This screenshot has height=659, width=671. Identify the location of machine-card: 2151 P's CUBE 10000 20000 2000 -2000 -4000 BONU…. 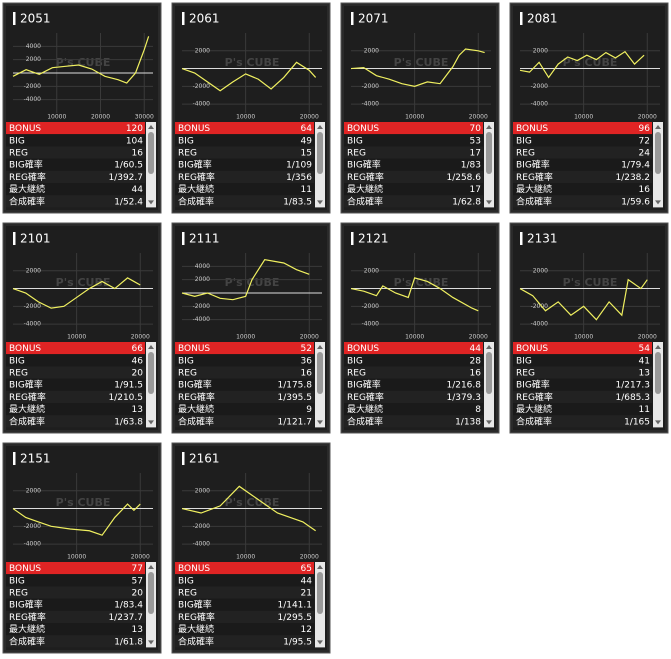
(82, 548).